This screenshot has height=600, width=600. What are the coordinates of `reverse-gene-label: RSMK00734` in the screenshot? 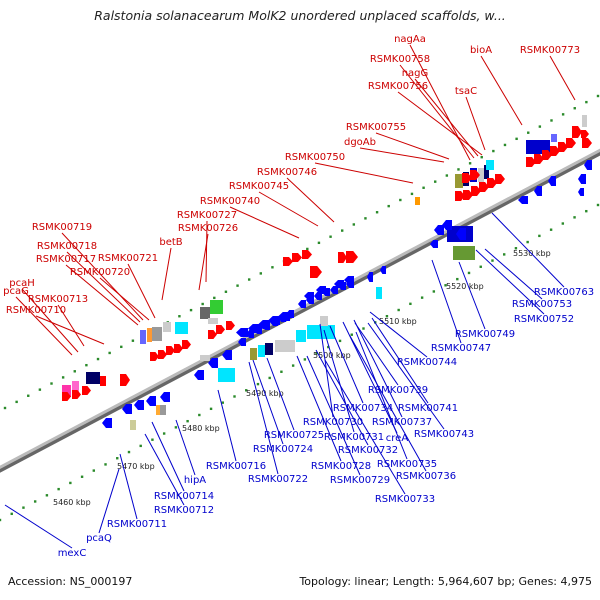 It's located at (363, 408).